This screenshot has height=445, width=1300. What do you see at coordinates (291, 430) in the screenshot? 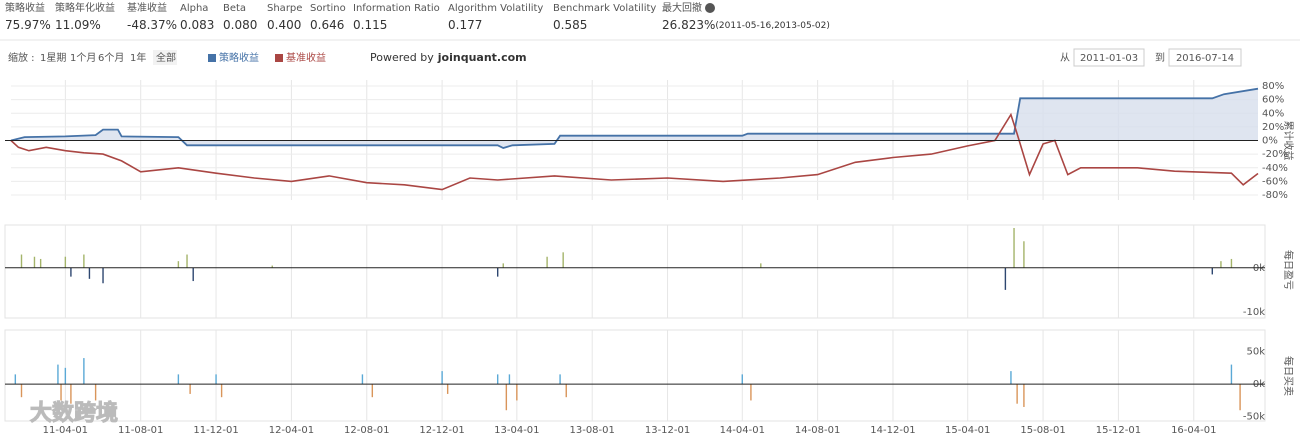
I see `x-tick-label: 12-04-01` at bounding box center [291, 430].